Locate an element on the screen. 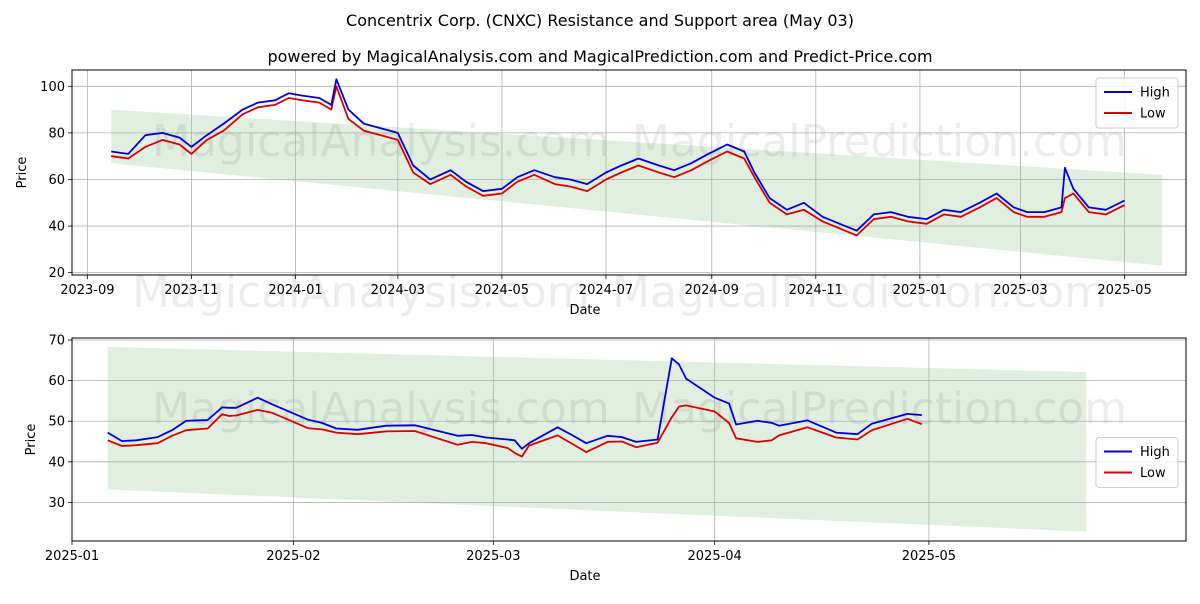 Image resolution: width=1200 pixels, height=604 pixels. y-tick-label: 70 is located at coordinates (56, 341).